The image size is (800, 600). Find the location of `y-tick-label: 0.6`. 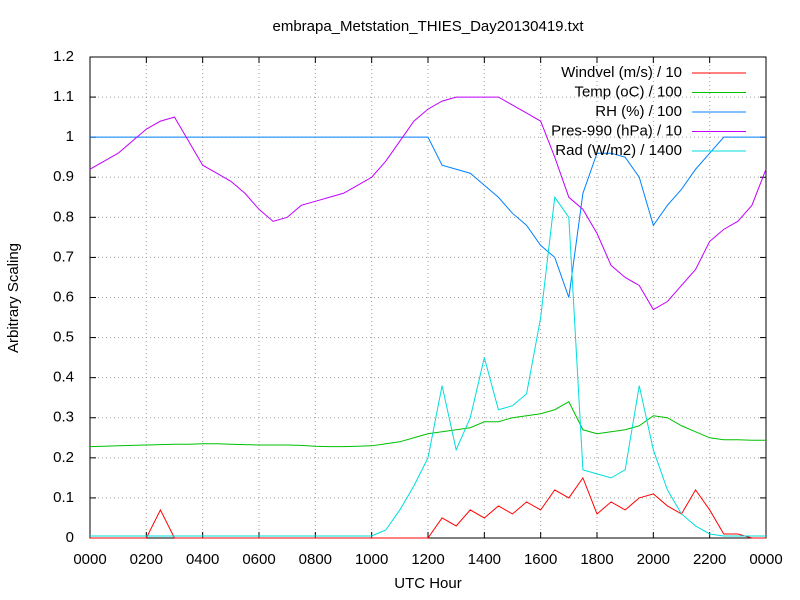

y-tick-label: 0.6 is located at coordinates (63, 296).